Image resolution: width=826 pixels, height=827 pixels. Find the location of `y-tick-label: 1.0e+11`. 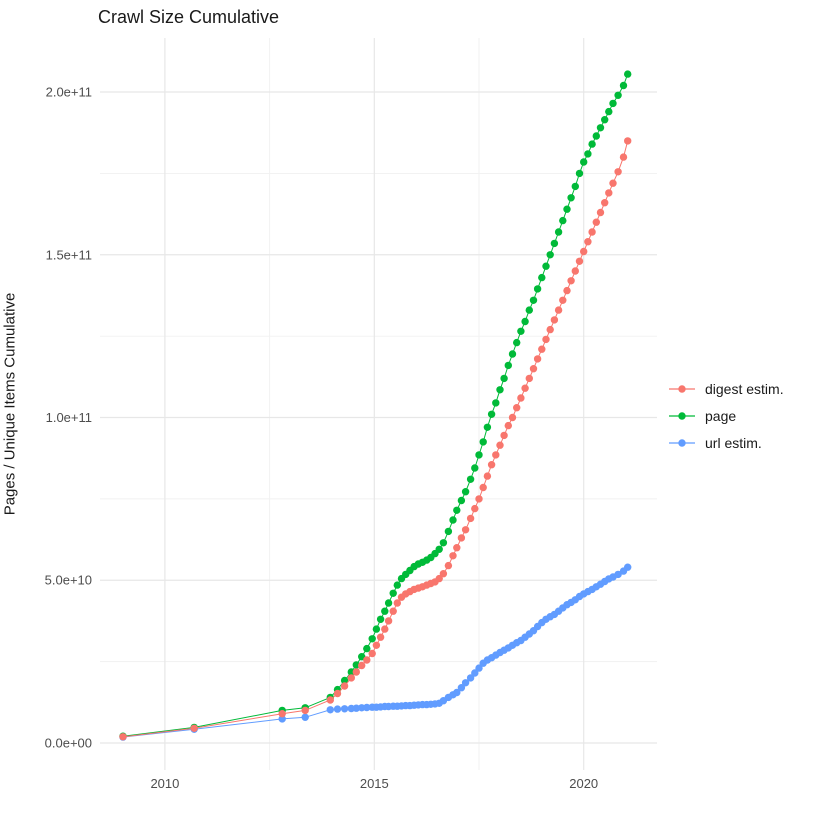

y-tick-label: 1.0e+11 is located at coordinates (69, 417).